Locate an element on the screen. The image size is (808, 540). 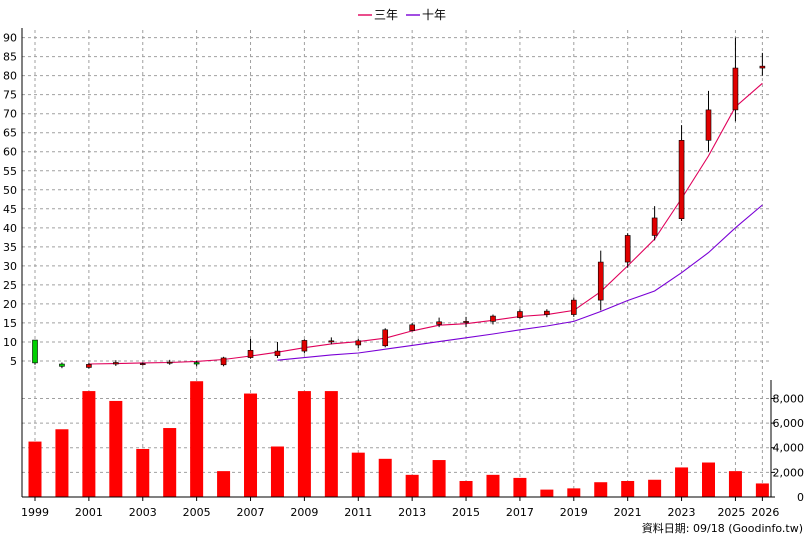
price-tick-label: 45 is located at coordinates (10, 209).